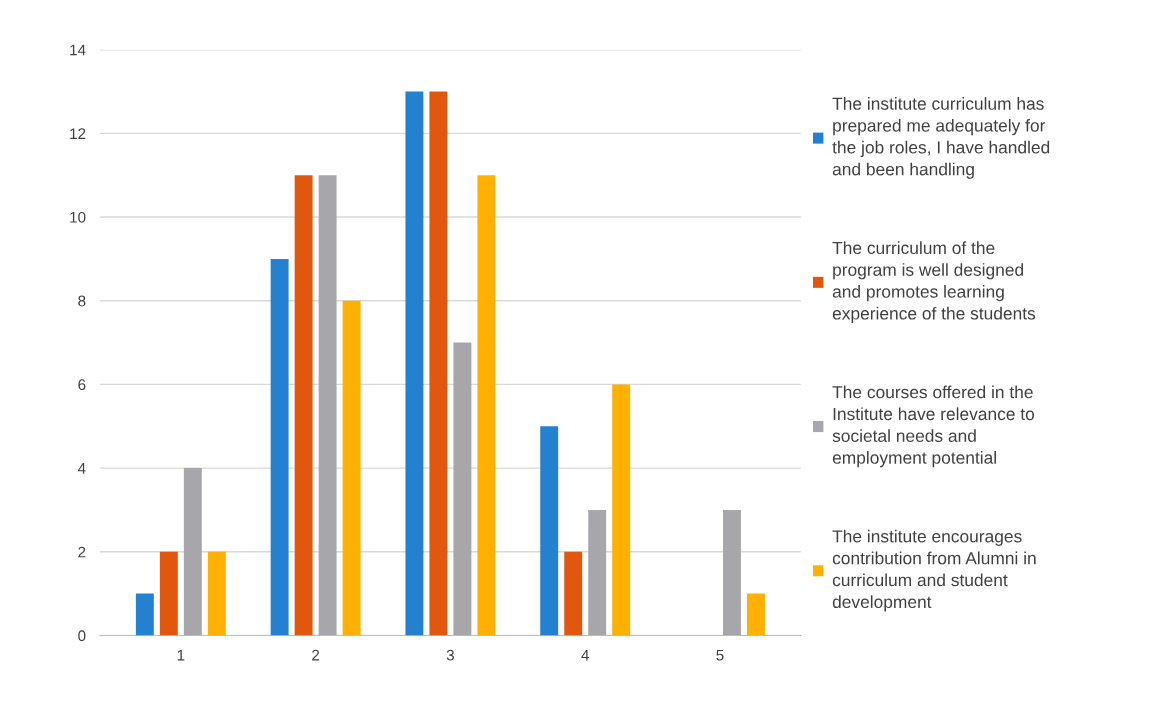 Image resolution: width=1149 pixels, height=710 pixels. I want to click on x-tick-label: 4, so click(585, 655).